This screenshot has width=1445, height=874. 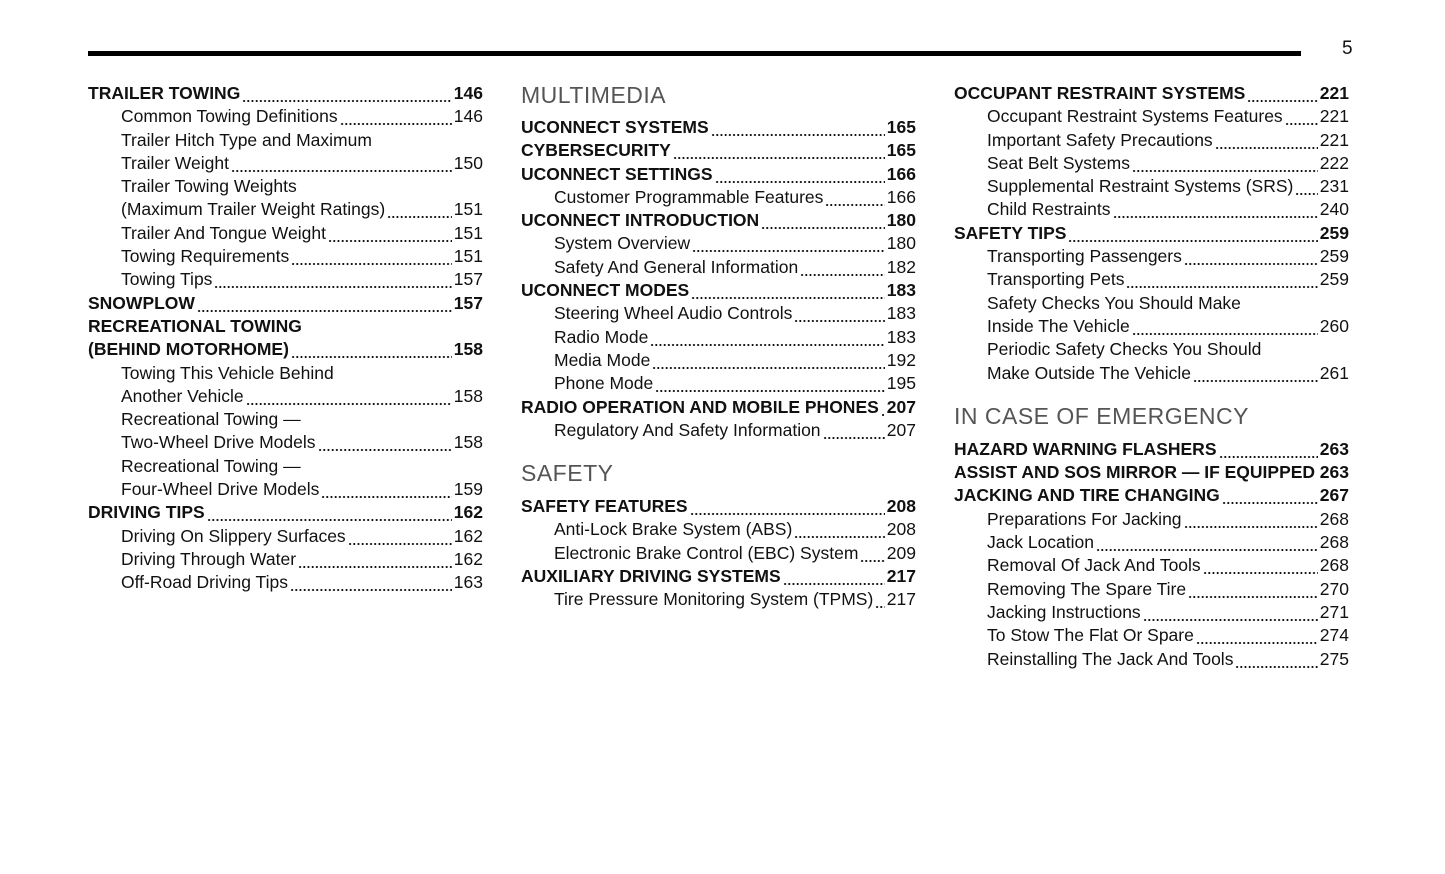 I want to click on entry-title: Inside The Vehicle, so click(x=1058, y=325).